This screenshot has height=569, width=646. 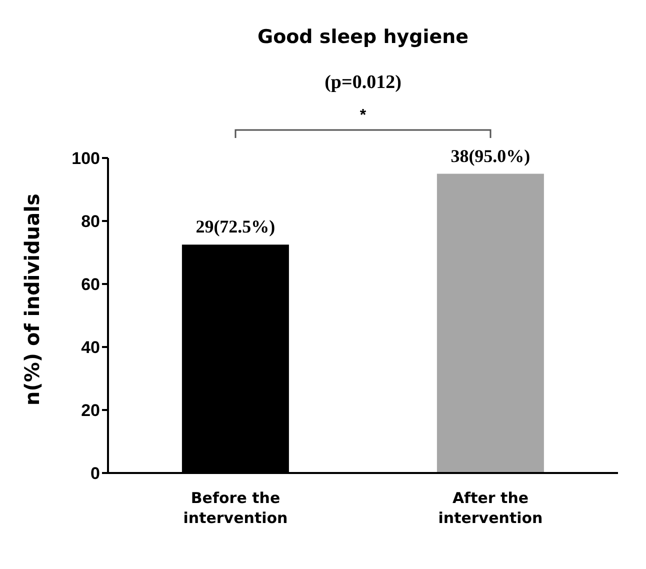 I want to click on y-tick-label: 60, so click(x=90, y=284).